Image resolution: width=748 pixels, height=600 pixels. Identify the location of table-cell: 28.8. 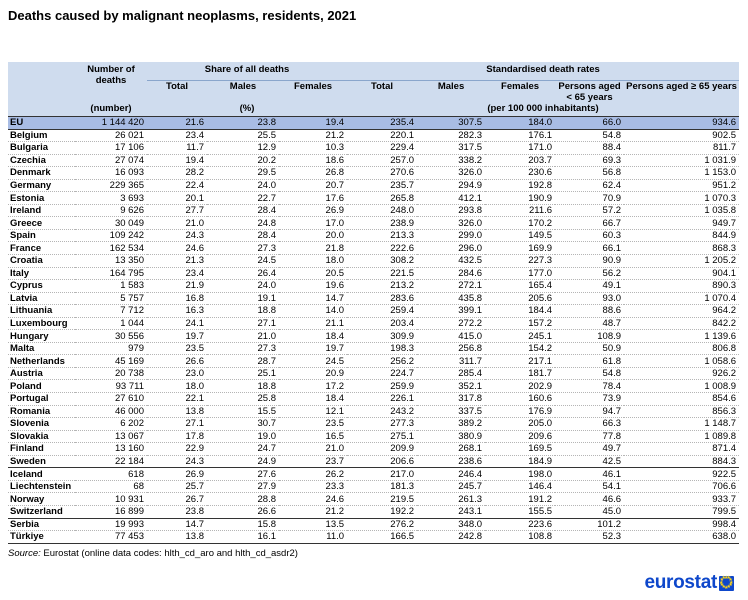
(243, 499).